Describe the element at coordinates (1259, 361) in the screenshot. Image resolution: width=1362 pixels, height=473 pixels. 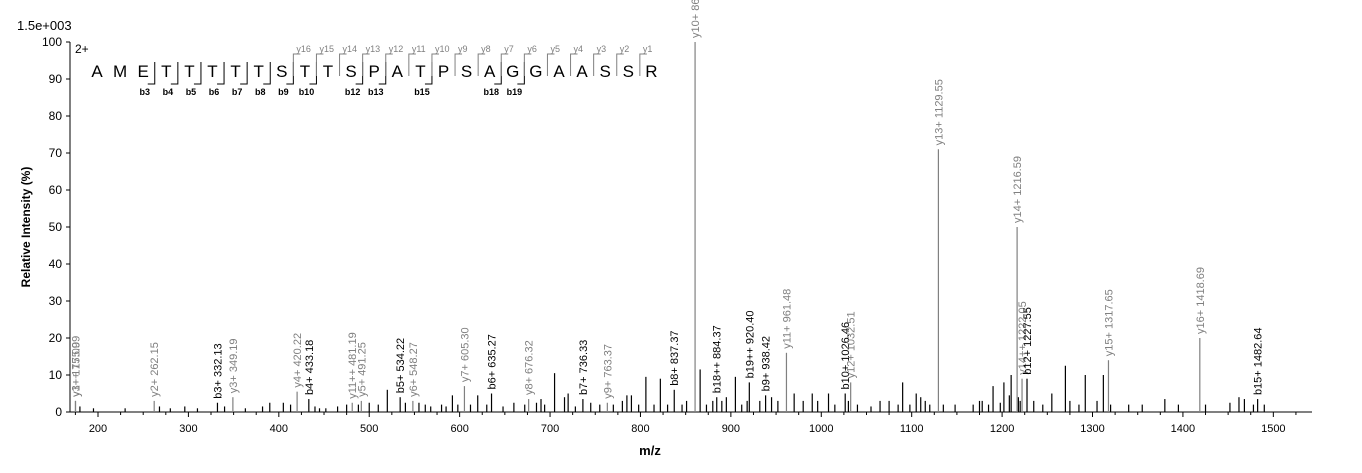
I see `peak-label: b15+ 1482.64` at that location.